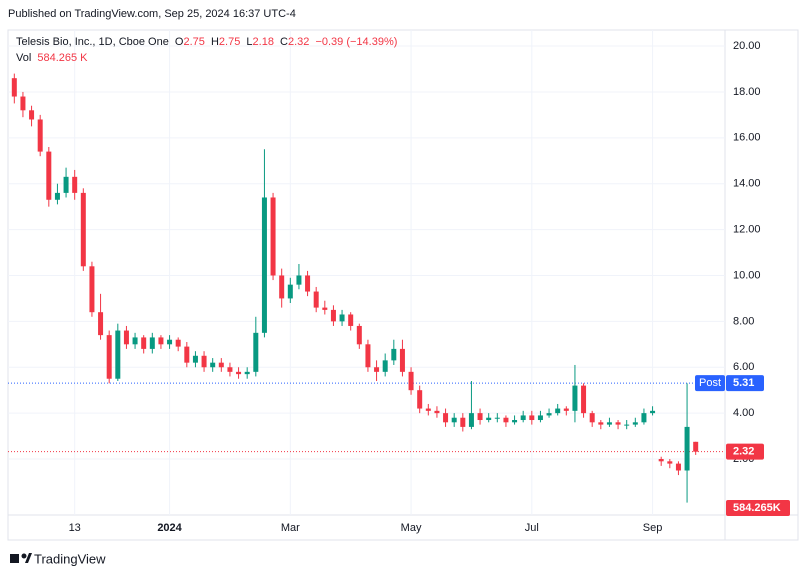  I want to click on volume-legend: Vol 584.265 K, so click(53, 58).